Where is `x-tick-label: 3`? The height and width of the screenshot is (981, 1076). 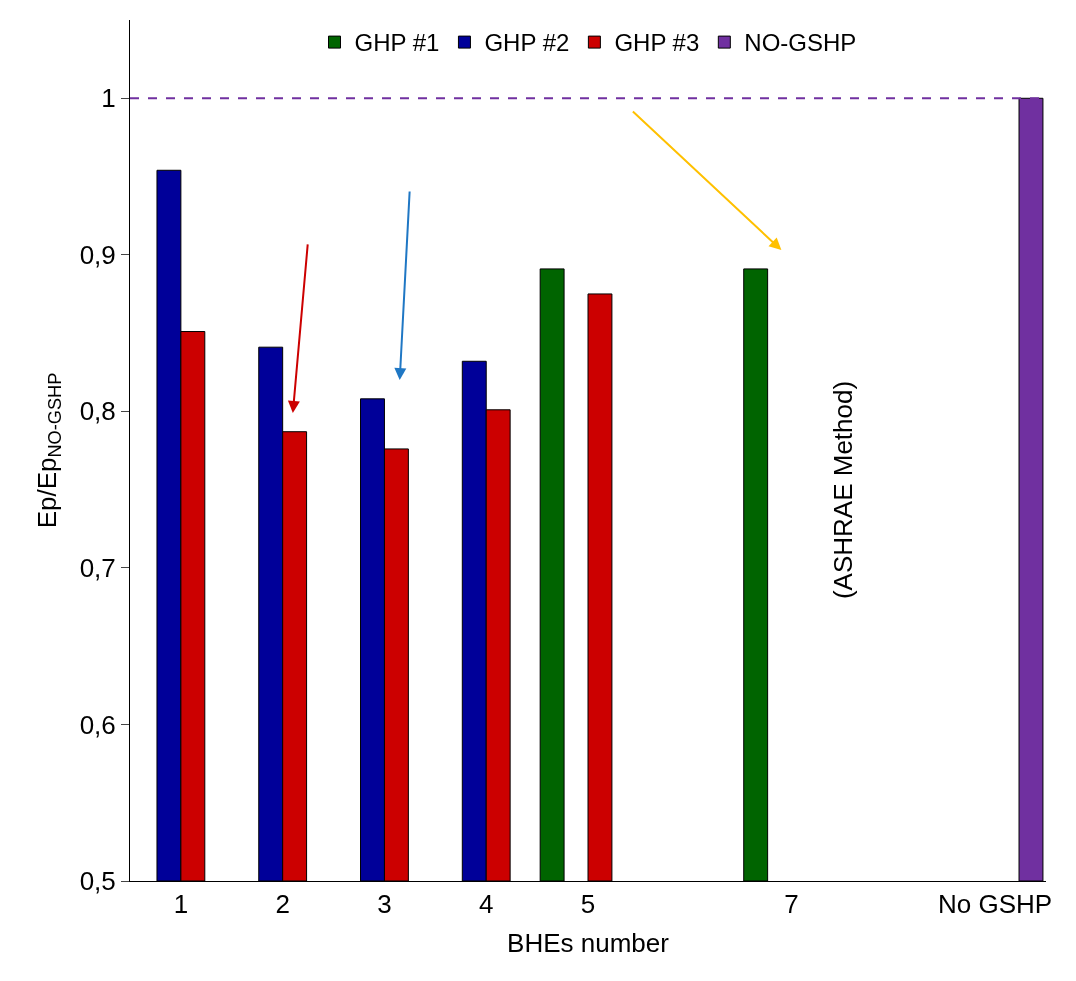
x-tick-label: 3 is located at coordinates (384, 904).